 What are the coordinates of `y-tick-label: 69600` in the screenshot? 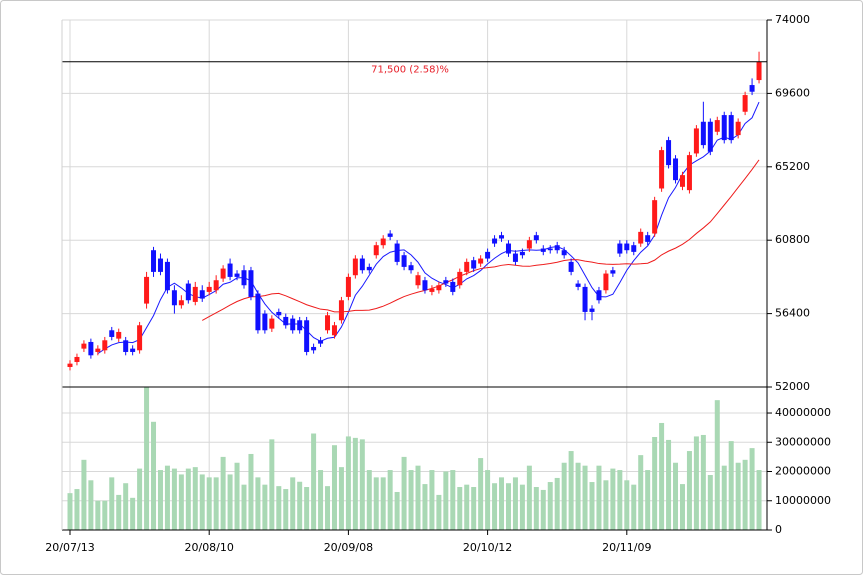 It's located at (792, 92).